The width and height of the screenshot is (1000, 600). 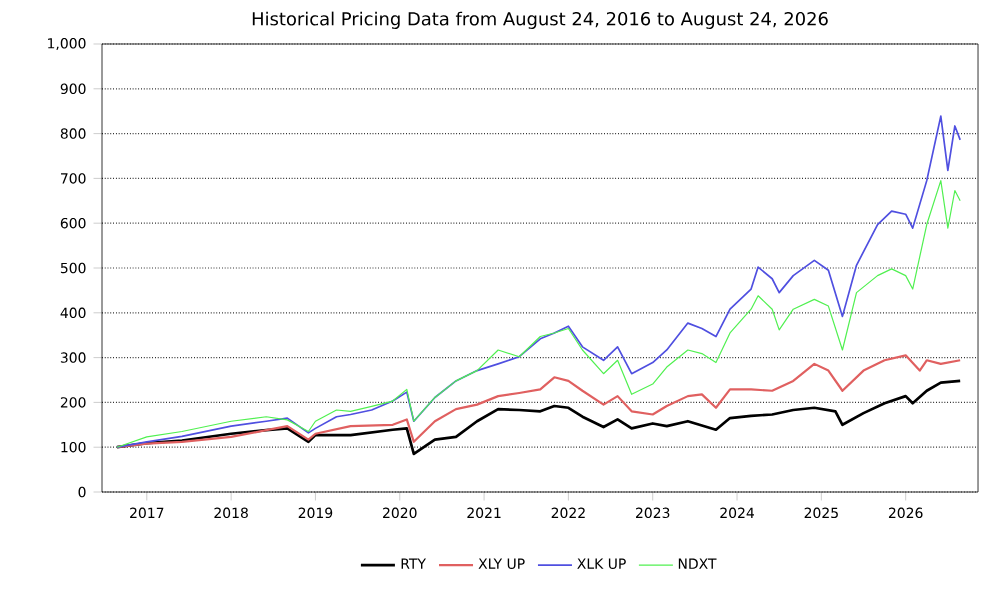 I want to click on chart-title: Historical Pricing Data from August 24, 2016 to August 24, 2026, so click(x=540, y=20).